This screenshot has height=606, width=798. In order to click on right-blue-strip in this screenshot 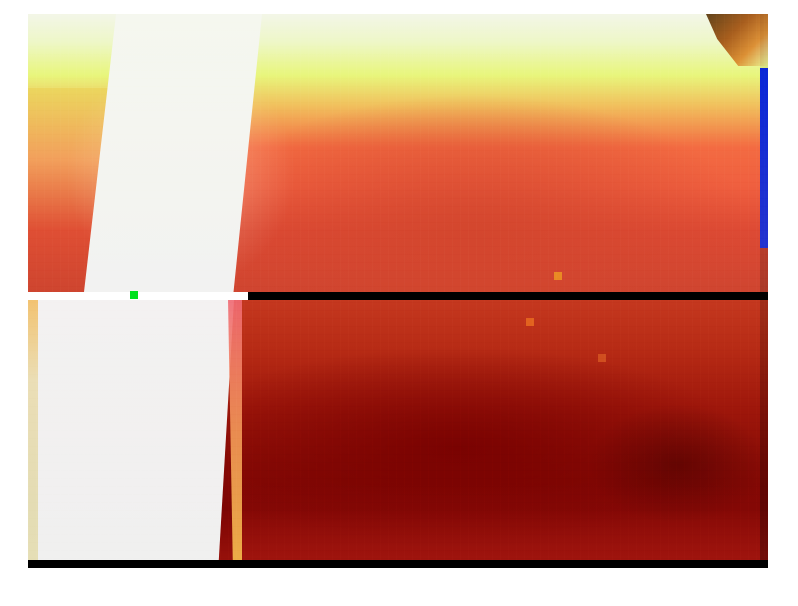, I will do `click(764, 158)`.